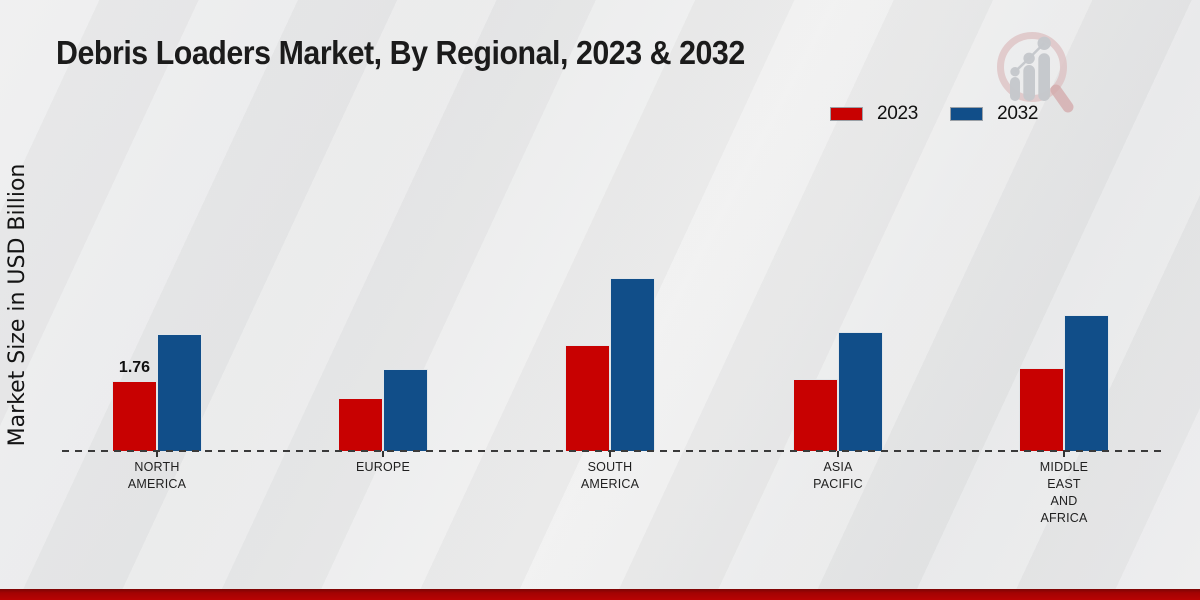 The width and height of the screenshot is (1200, 600). I want to click on bar-2023-europe, so click(360, 424).